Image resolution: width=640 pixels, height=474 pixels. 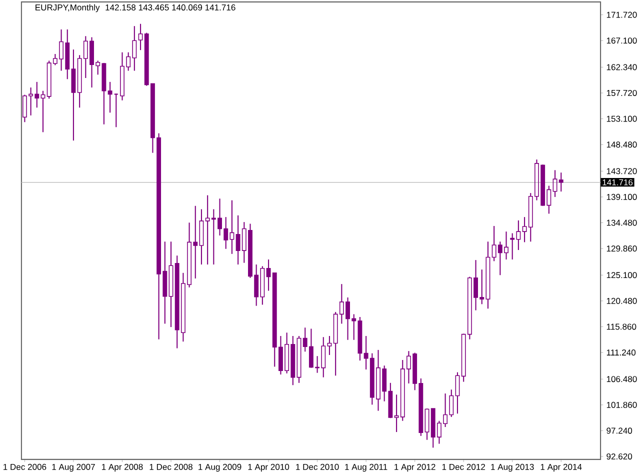 I want to click on x-tick-label: 1 Apr 2008, so click(x=122, y=468).